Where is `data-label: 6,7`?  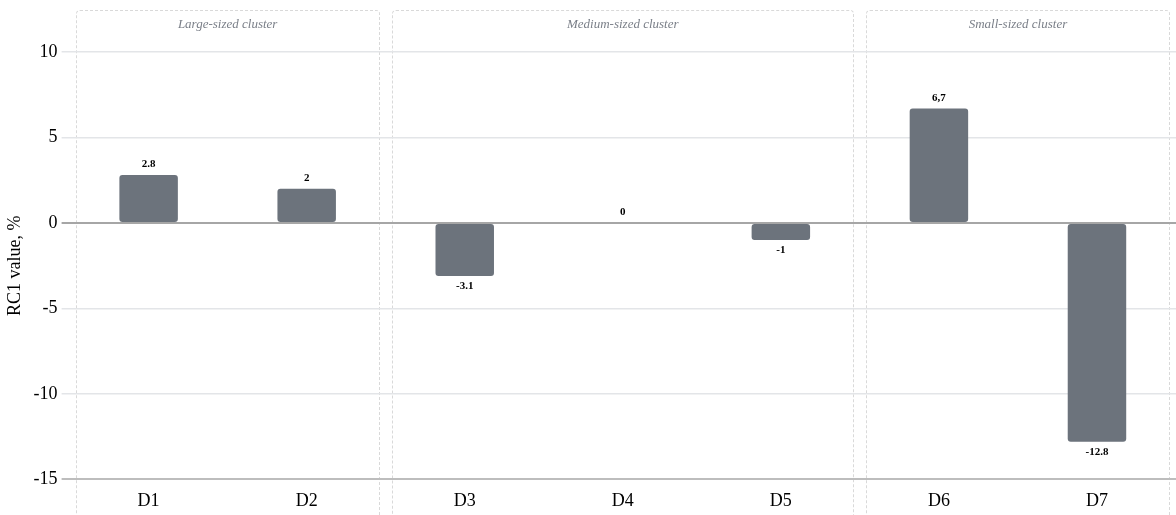 data-label: 6,7 is located at coordinates (939, 96).